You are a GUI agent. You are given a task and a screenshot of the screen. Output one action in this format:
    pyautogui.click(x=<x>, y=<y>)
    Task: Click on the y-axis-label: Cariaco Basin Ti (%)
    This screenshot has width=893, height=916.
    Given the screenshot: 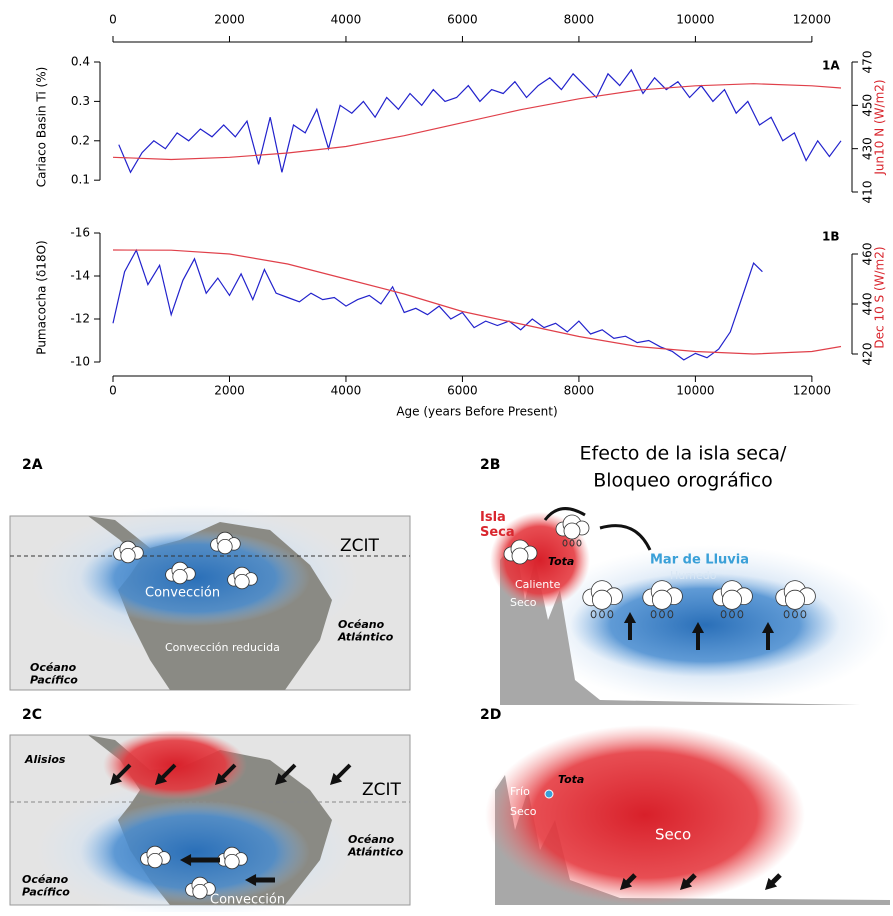 What is the action you would take?
    pyautogui.click(x=42, y=127)
    